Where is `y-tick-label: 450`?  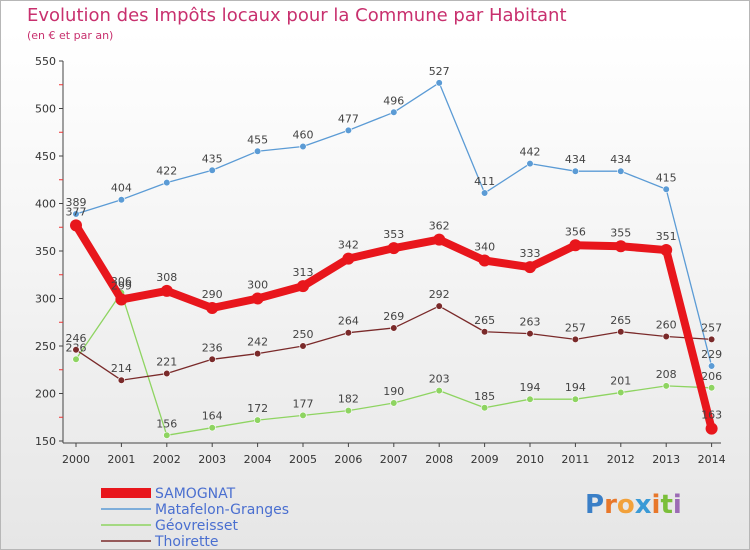
y-tick-label: 450 is located at coordinates (45, 156).